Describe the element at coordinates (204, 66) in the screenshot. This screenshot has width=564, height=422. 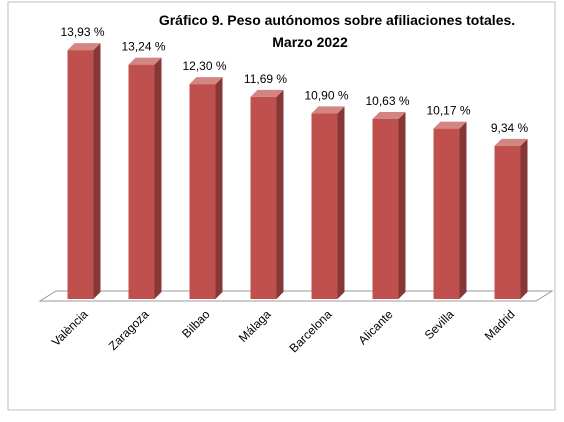
I see `data-label: 12,30 %` at that location.